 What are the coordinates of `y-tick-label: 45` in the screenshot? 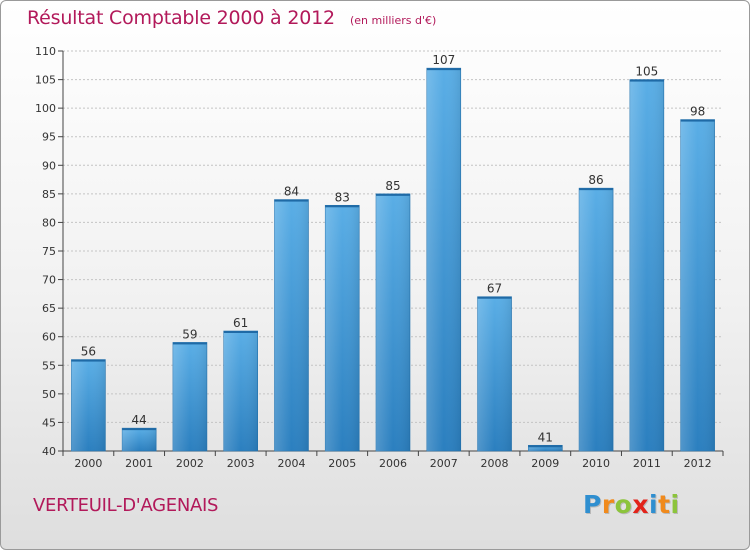 It's located at (49, 422).